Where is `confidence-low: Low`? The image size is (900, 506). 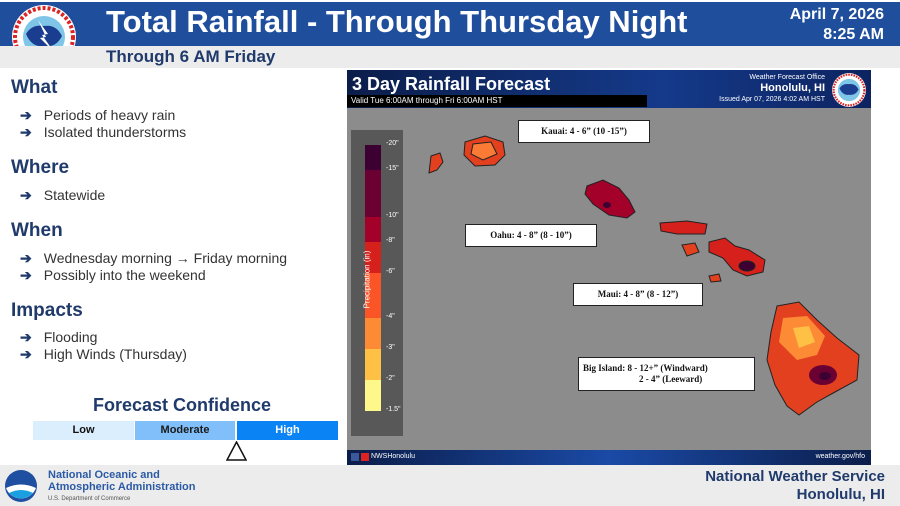
confidence-low: Low is located at coordinates (83, 430).